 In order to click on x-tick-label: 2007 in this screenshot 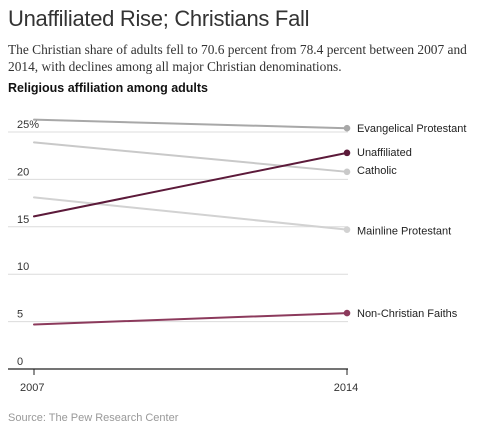, I will do `click(32, 388)`.